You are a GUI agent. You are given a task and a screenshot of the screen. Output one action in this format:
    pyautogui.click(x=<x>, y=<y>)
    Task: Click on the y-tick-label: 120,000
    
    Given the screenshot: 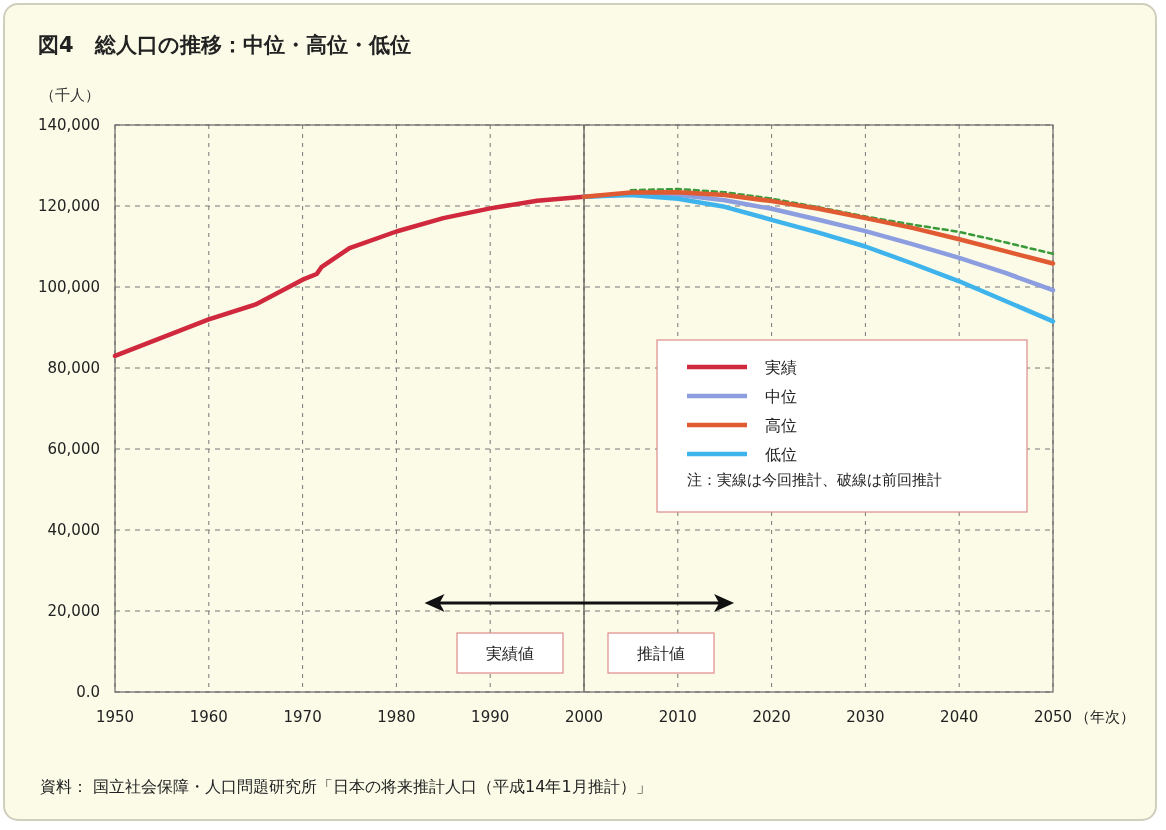 What is the action you would take?
    pyautogui.click(x=68, y=206)
    